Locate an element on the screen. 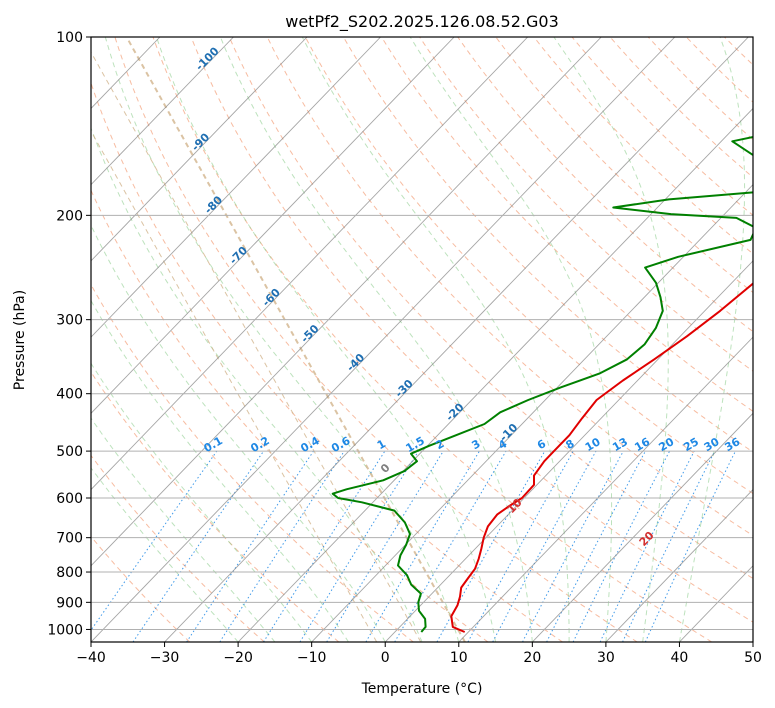 This screenshot has height=708, width=775. y-tick-label: 200 is located at coordinates (69, 216).